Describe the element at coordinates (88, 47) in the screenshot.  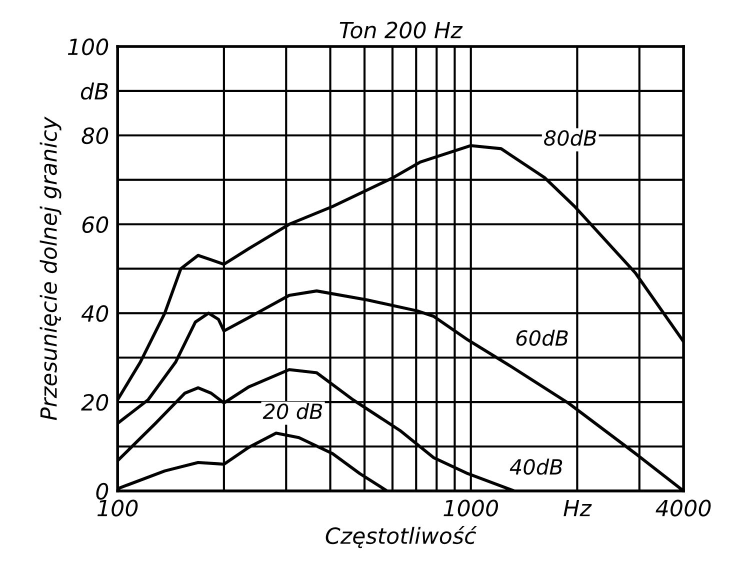
I see `y-tick-label: 100` at that location.